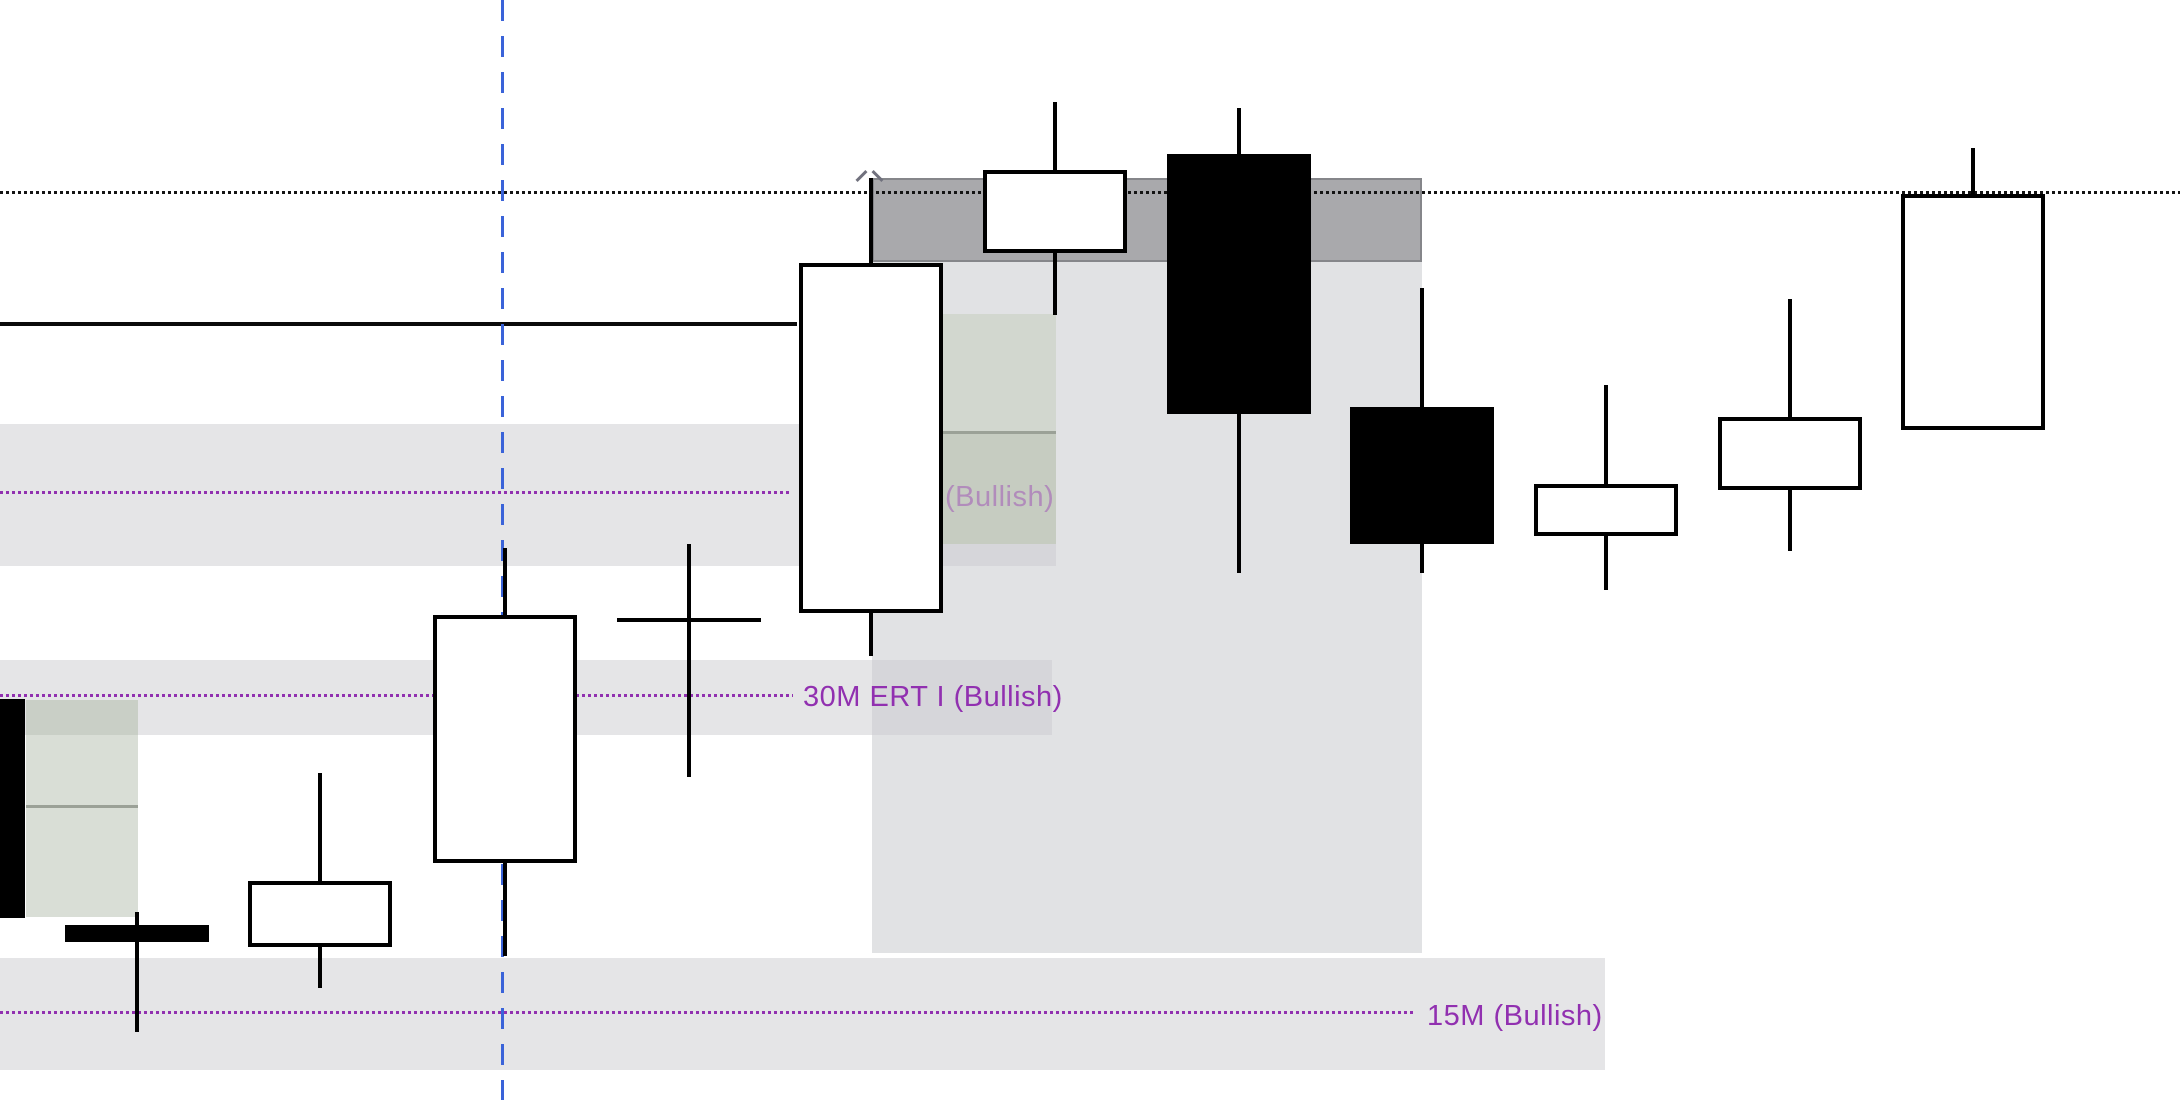 This screenshot has height=1100, width=2180. Describe the element at coordinates (1515, 1016) in the screenshot. I see `timeframe-label-15m-bullish: 15M (Bullish)` at that location.